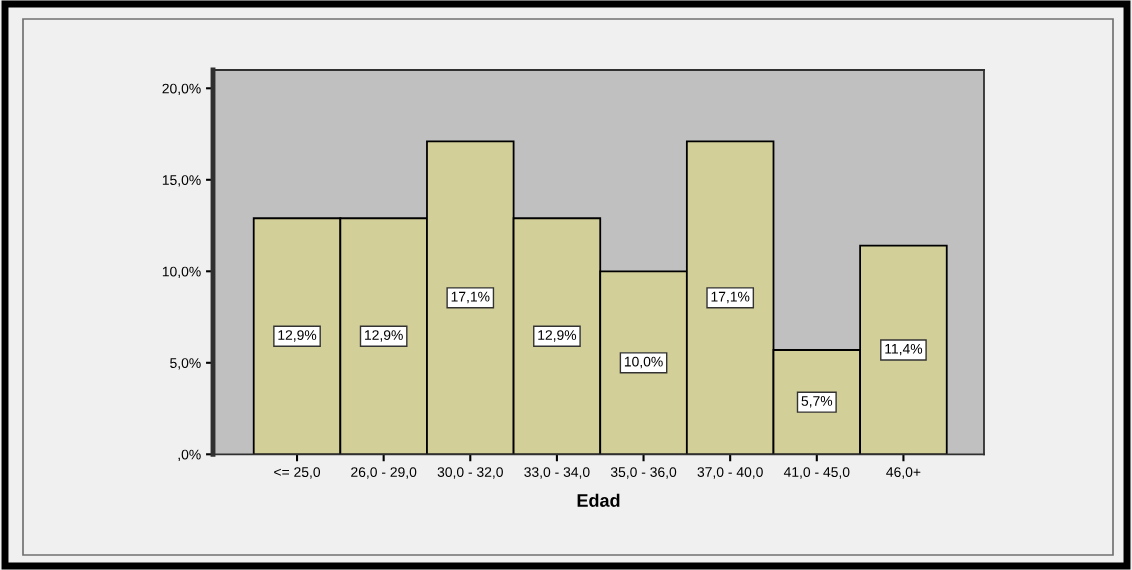 Image resolution: width=1132 pixels, height=570 pixels. I want to click on y-tick-label: ,0%, so click(189, 455).